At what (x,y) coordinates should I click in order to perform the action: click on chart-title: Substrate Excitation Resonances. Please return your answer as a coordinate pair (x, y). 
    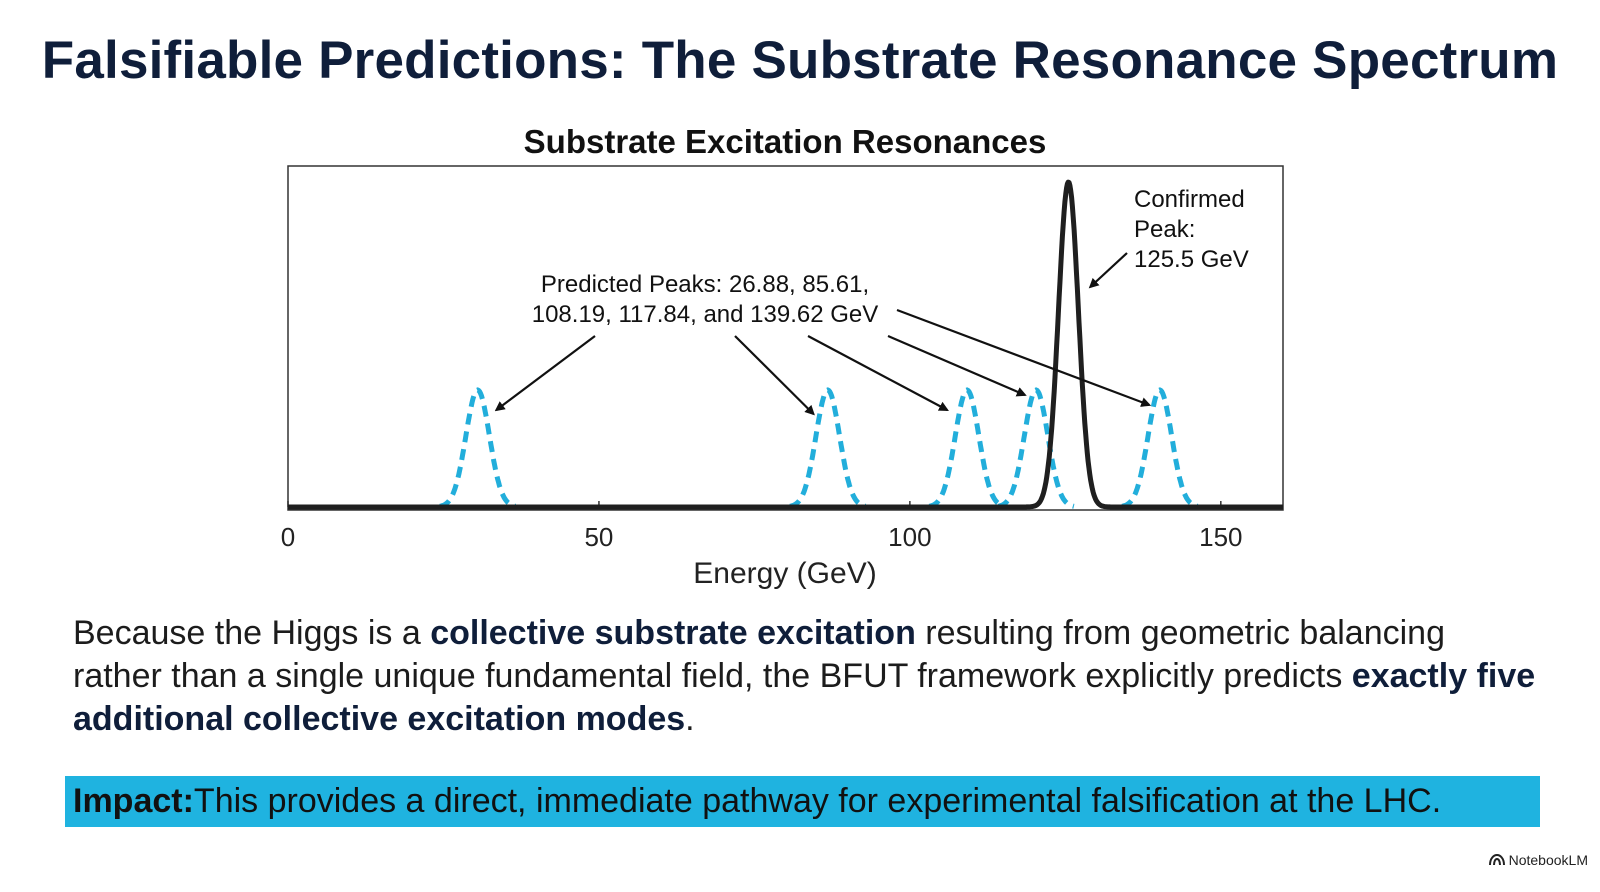
    Looking at the image, I should click on (785, 141).